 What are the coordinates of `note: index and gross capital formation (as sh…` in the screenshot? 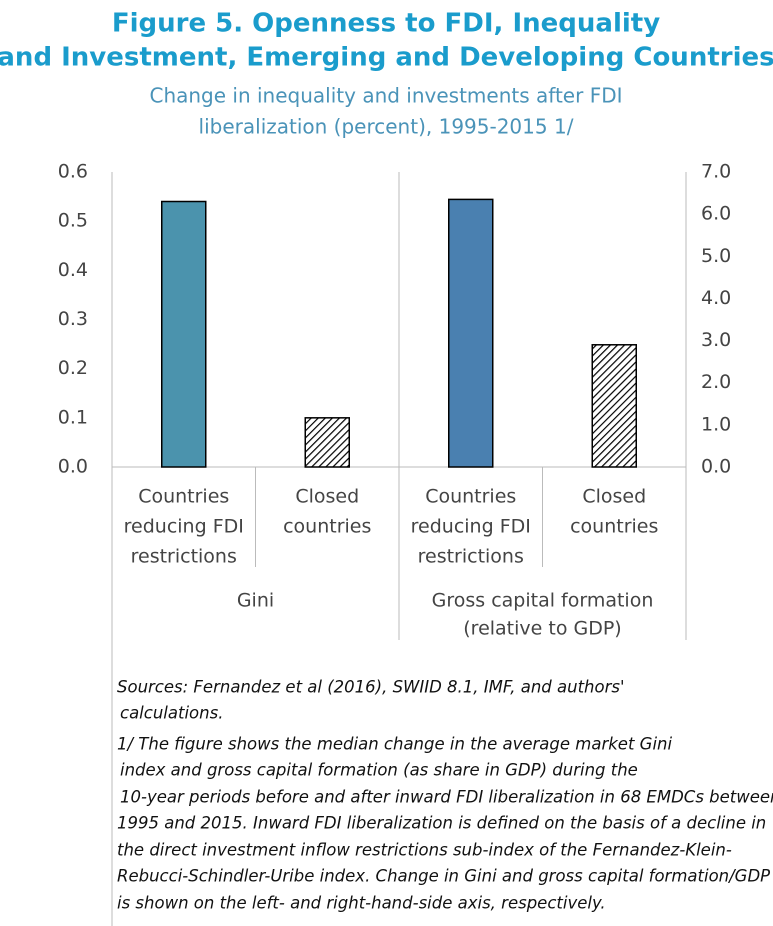 It's located at (379, 770).